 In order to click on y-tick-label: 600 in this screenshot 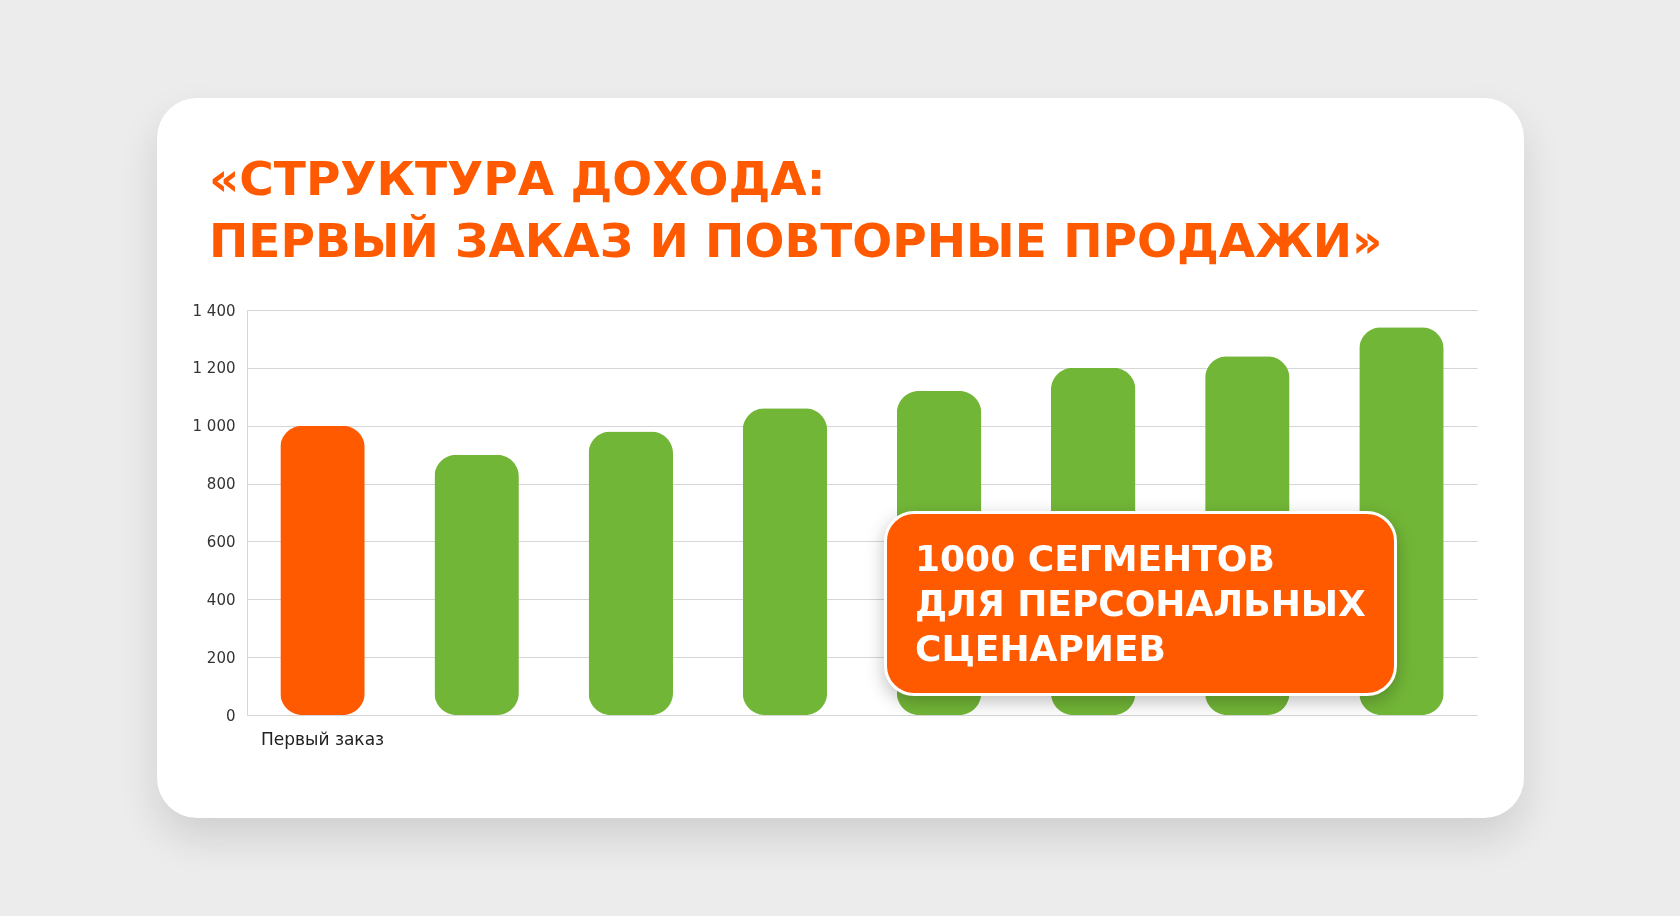, I will do `click(221, 541)`.